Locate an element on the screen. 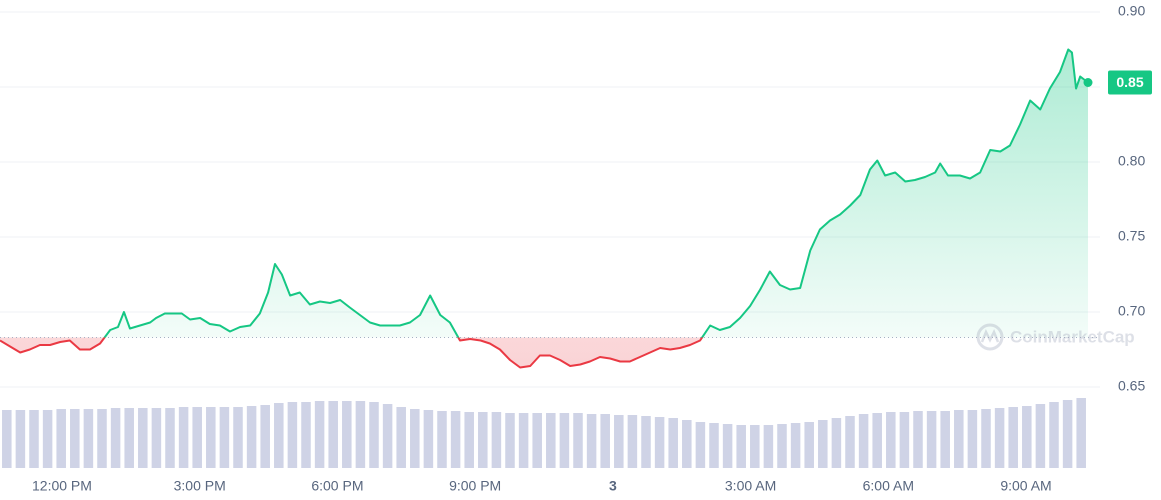 This screenshot has width=1161, height=500. x-tick-label: 6:00 AM is located at coordinates (888, 486).